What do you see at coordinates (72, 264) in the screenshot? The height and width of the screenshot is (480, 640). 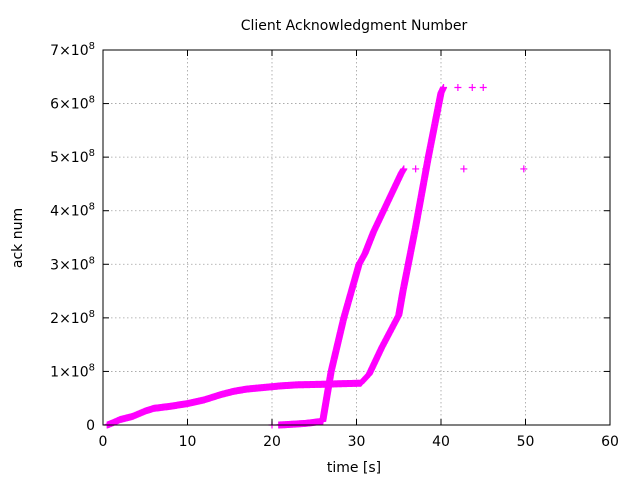 I see `y-tick-label: 3×10⁸` at bounding box center [72, 264].